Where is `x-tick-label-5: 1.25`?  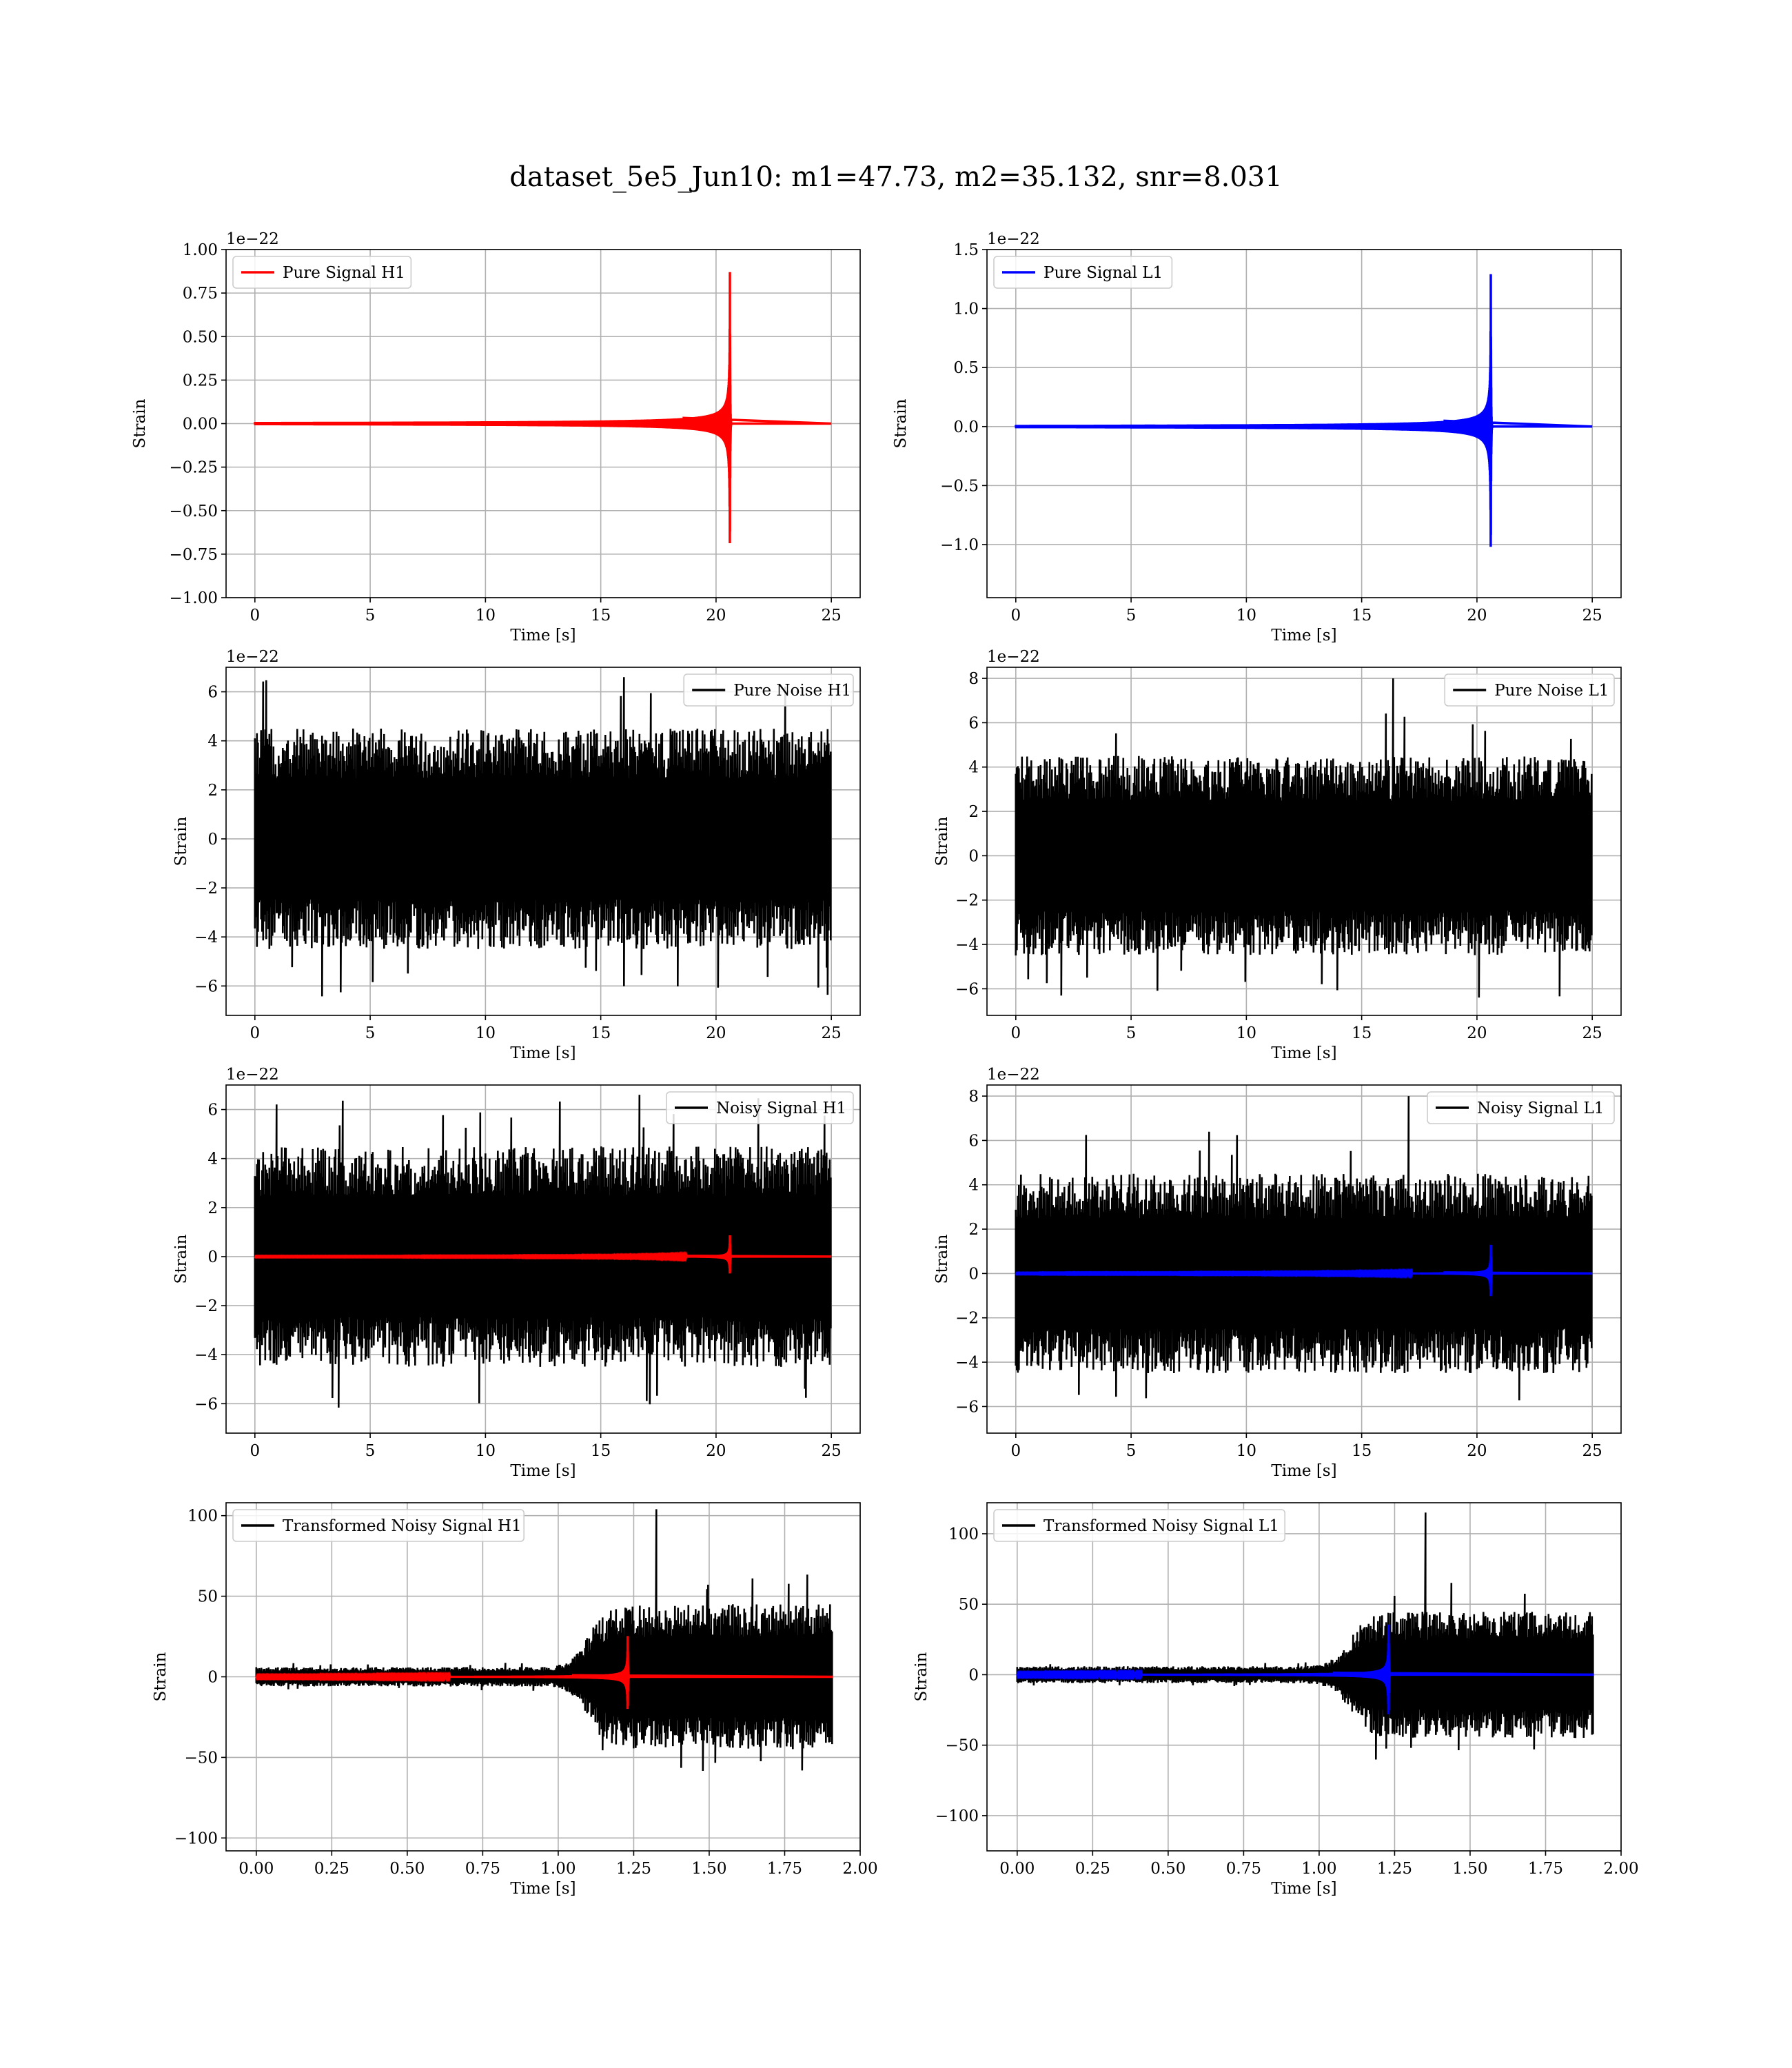 x-tick-label-5: 1.25 is located at coordinates (1394, 1869).